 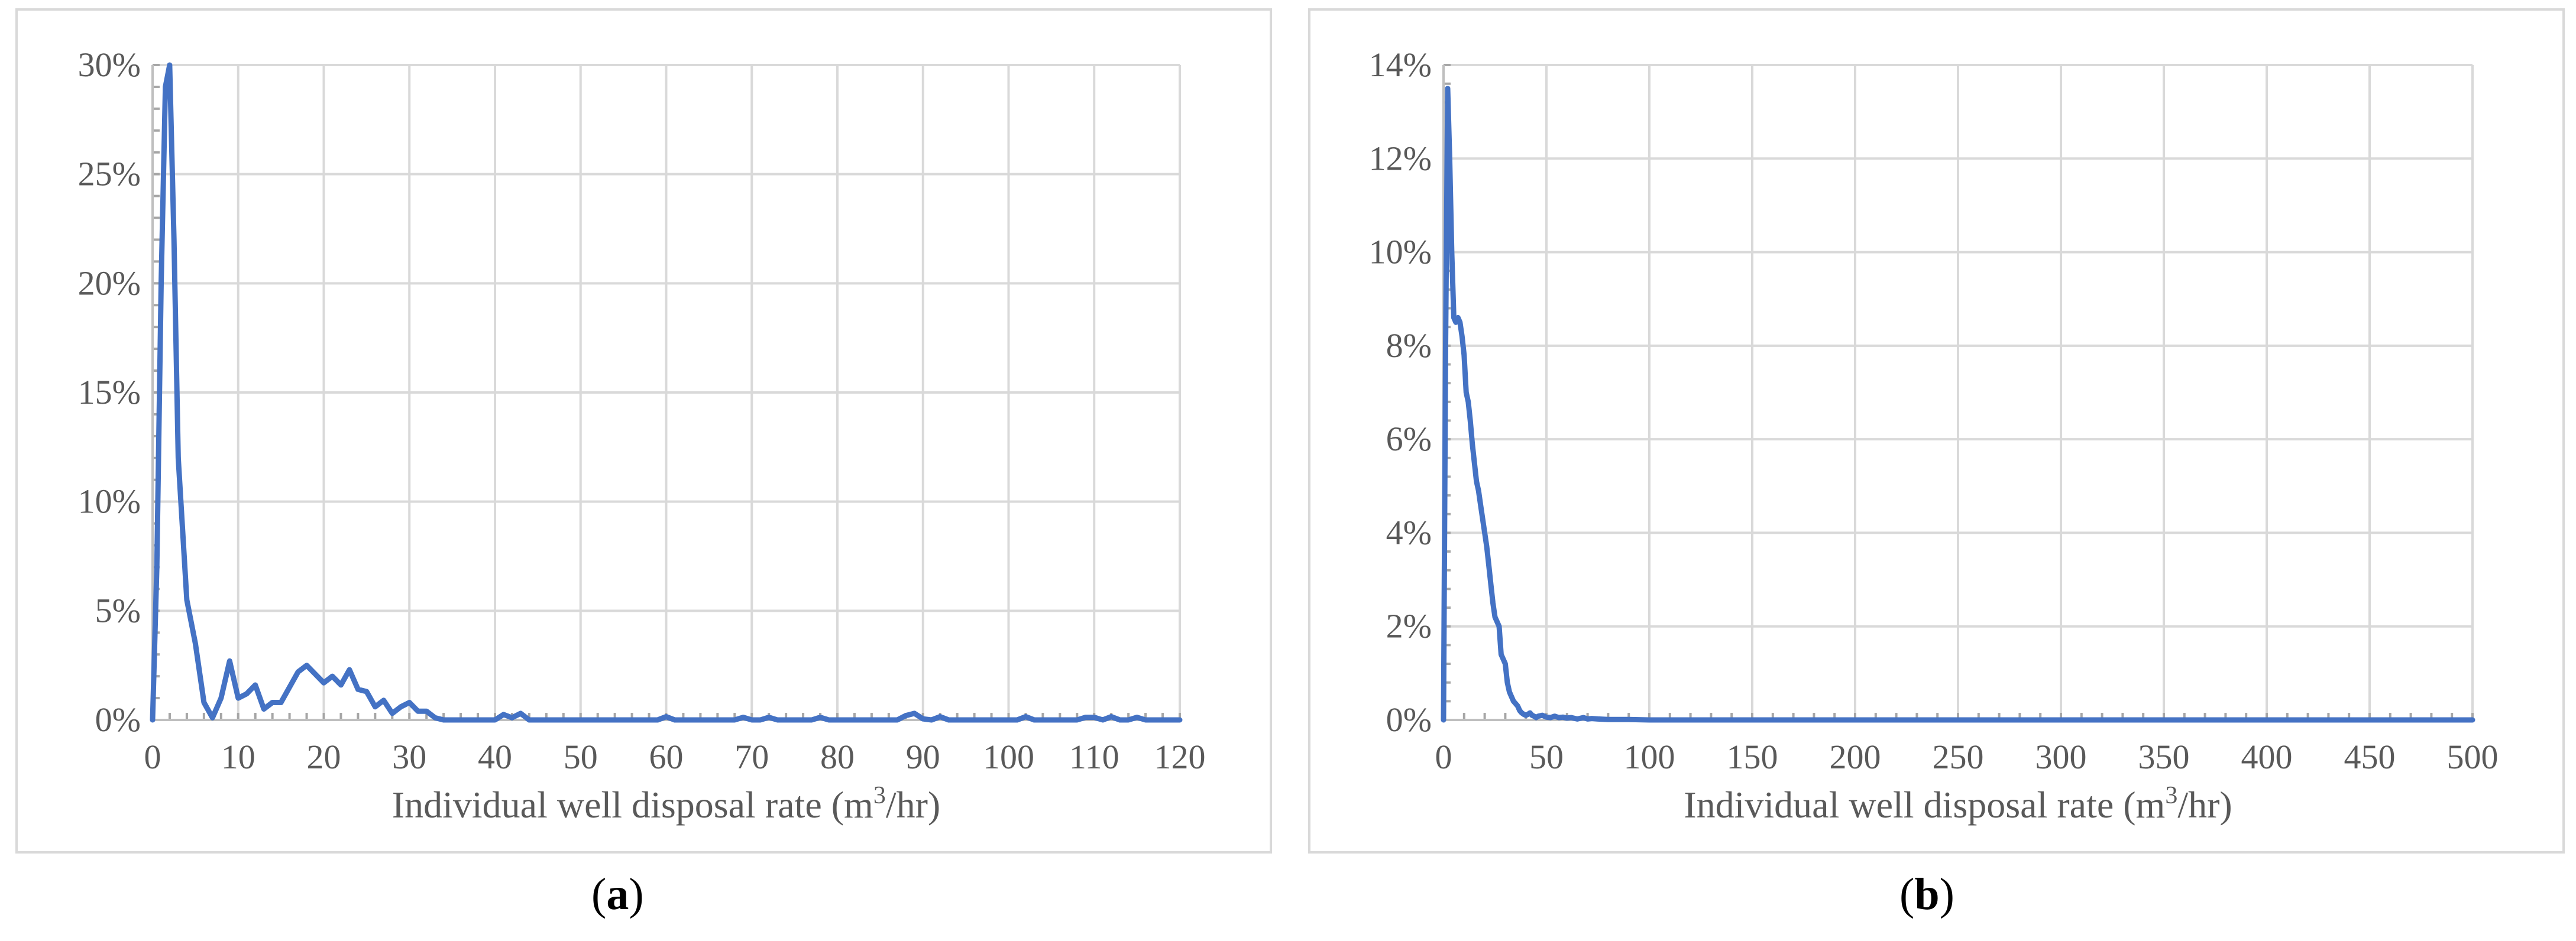 I want to click on y-tick-label: 20%, so click(x=110, y=283).